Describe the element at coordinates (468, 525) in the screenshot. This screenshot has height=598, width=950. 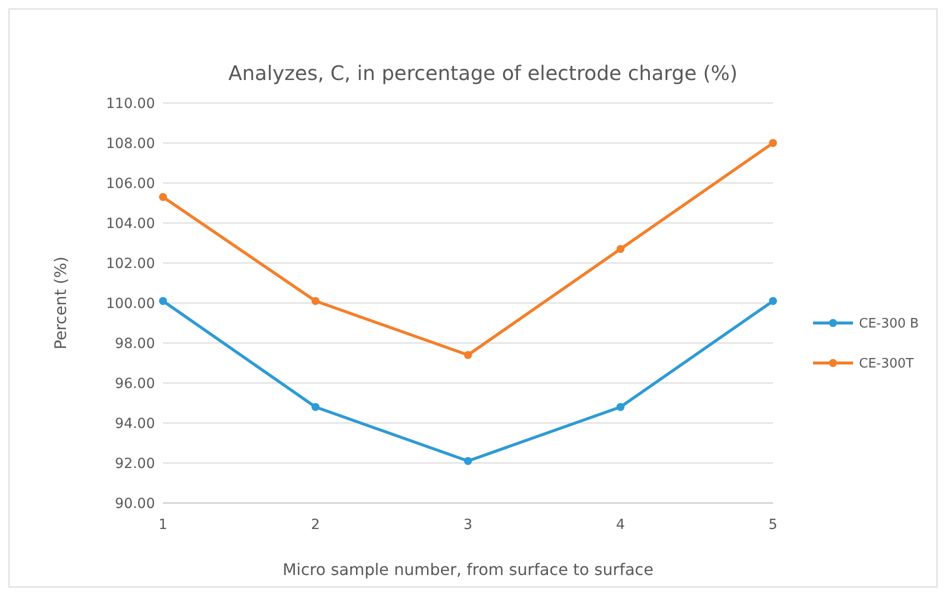
I see `x-tick-label: 3` at that location.